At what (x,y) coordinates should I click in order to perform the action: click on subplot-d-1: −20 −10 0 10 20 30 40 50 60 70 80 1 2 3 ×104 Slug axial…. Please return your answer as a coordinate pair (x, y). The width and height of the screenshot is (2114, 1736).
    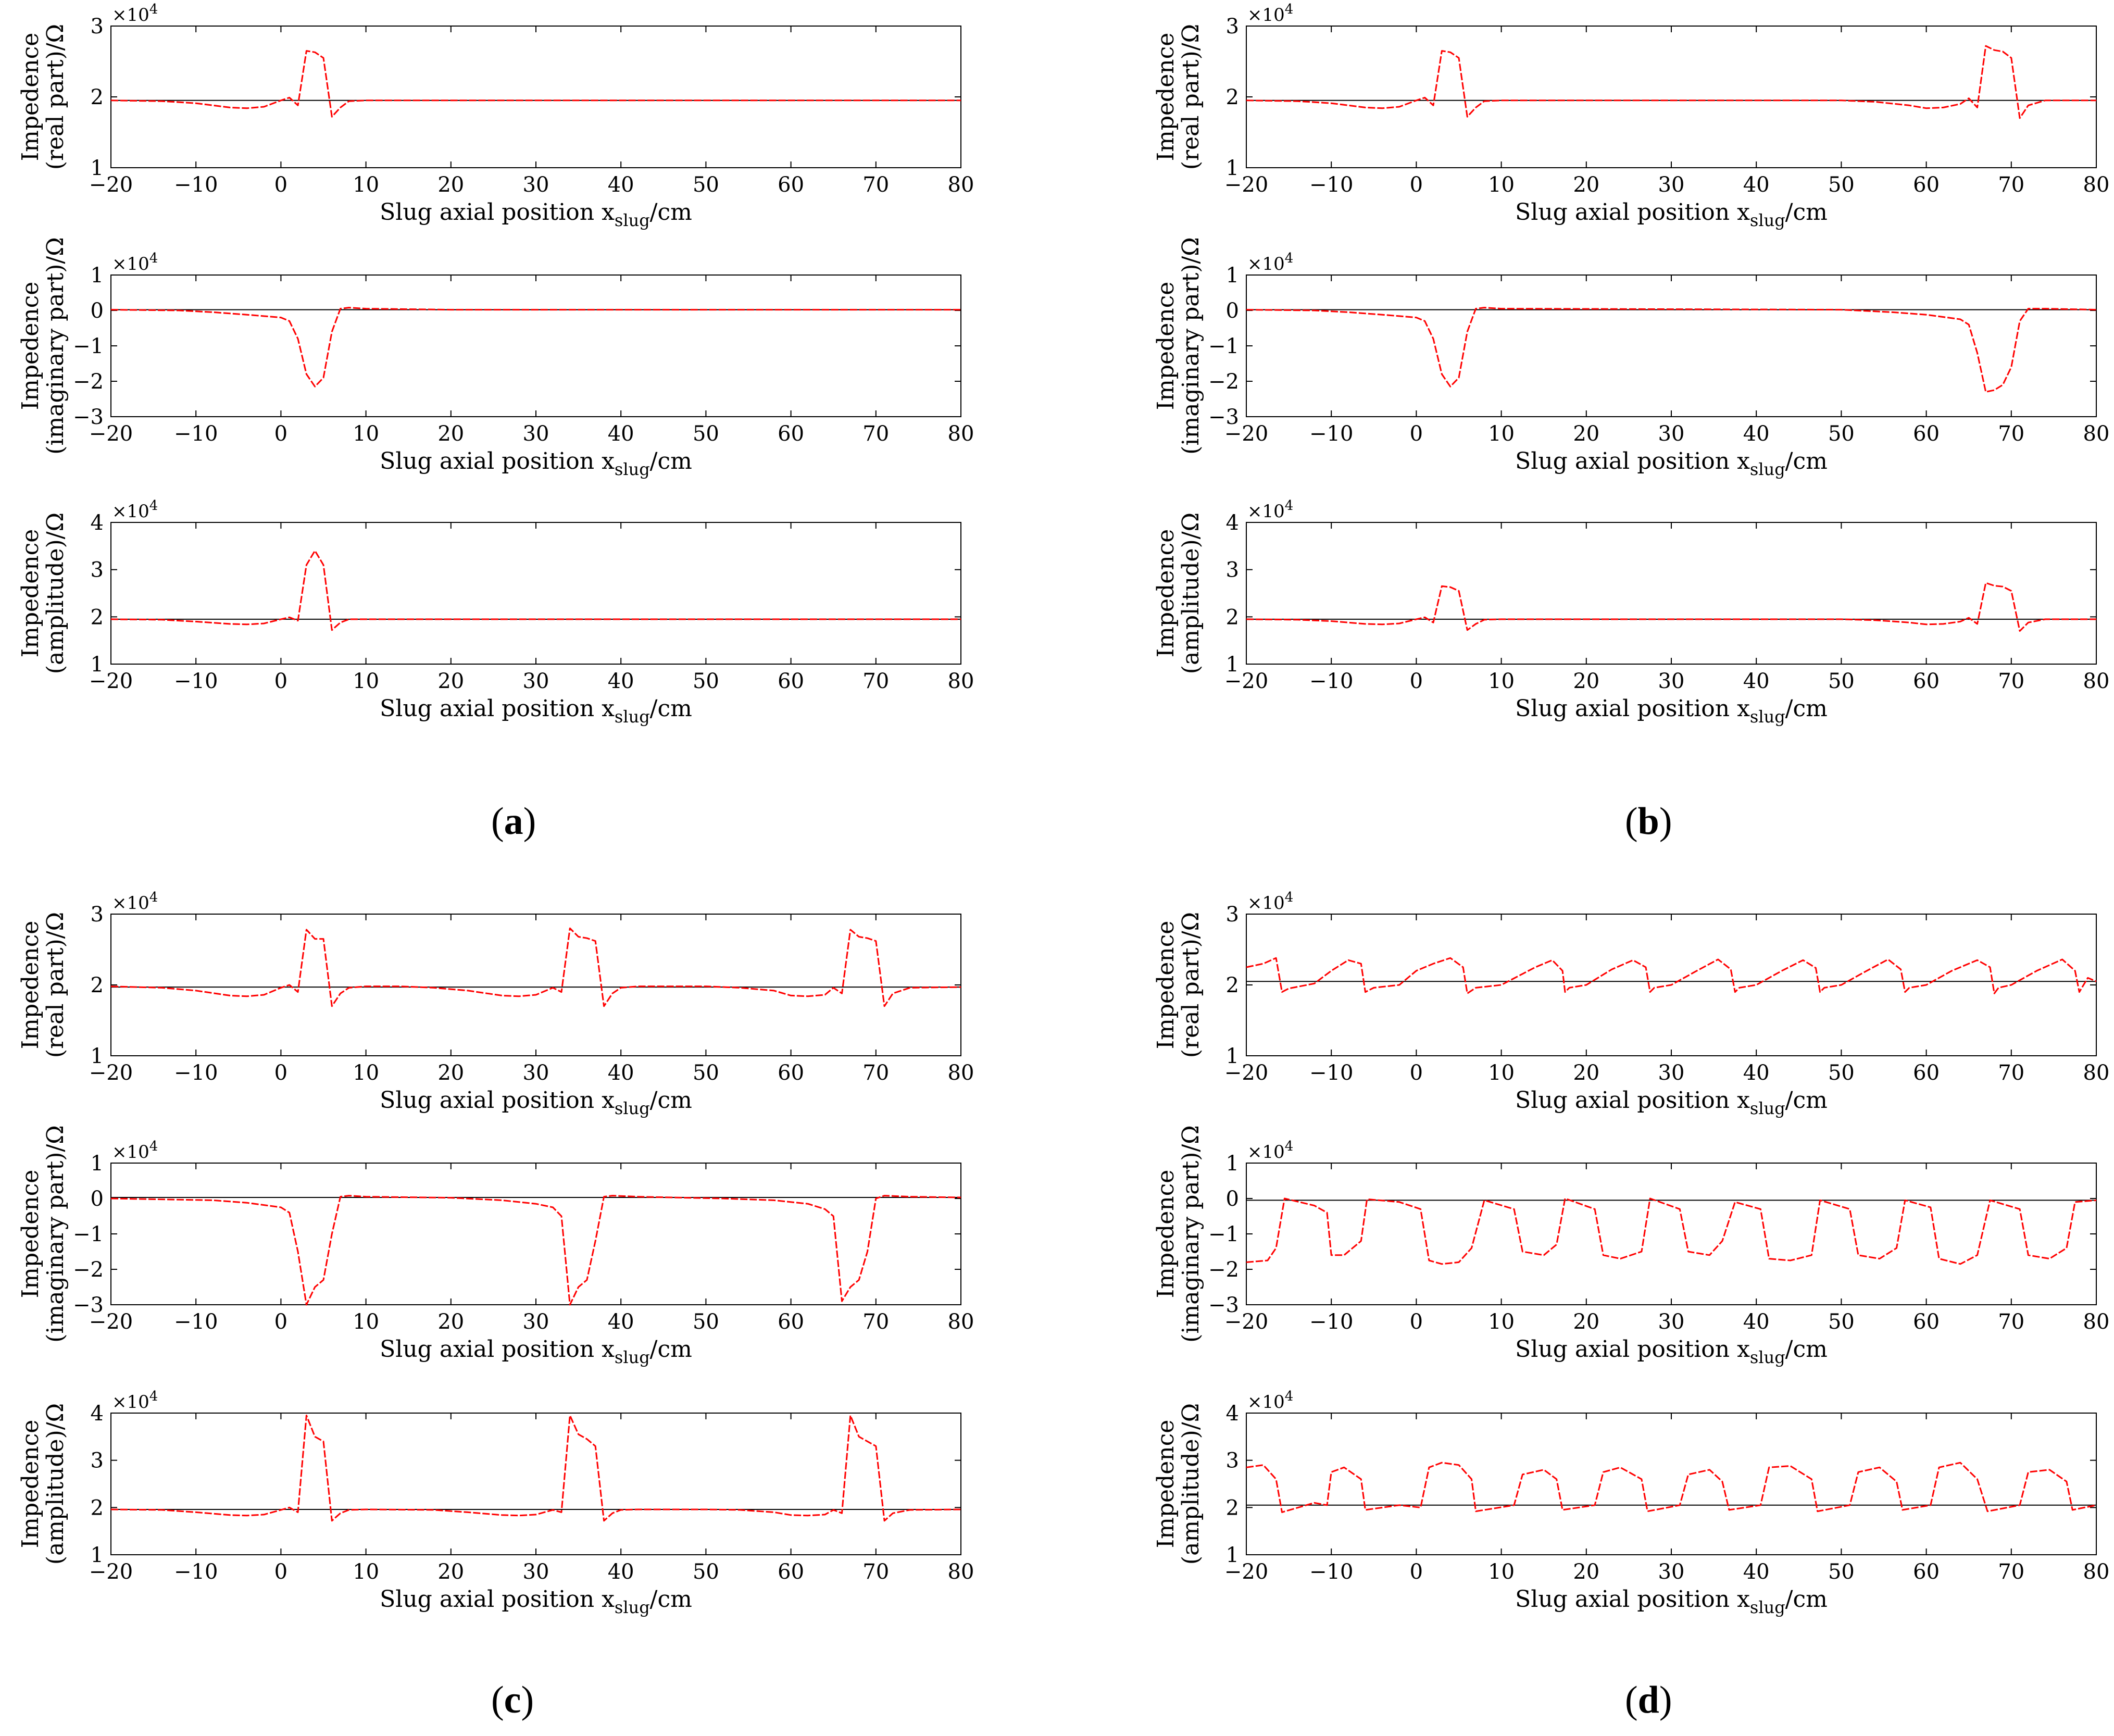
    Looking at the image, I should click on (1631, 1004).